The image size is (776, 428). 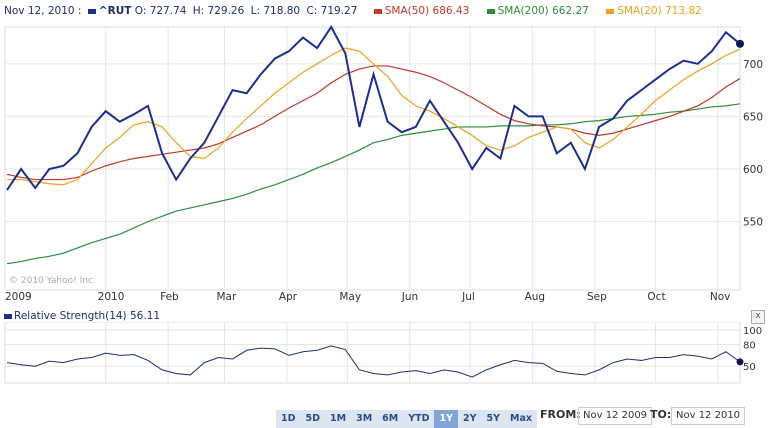 I want to click on y-tick-label: 650, so click(x=753, y=117).